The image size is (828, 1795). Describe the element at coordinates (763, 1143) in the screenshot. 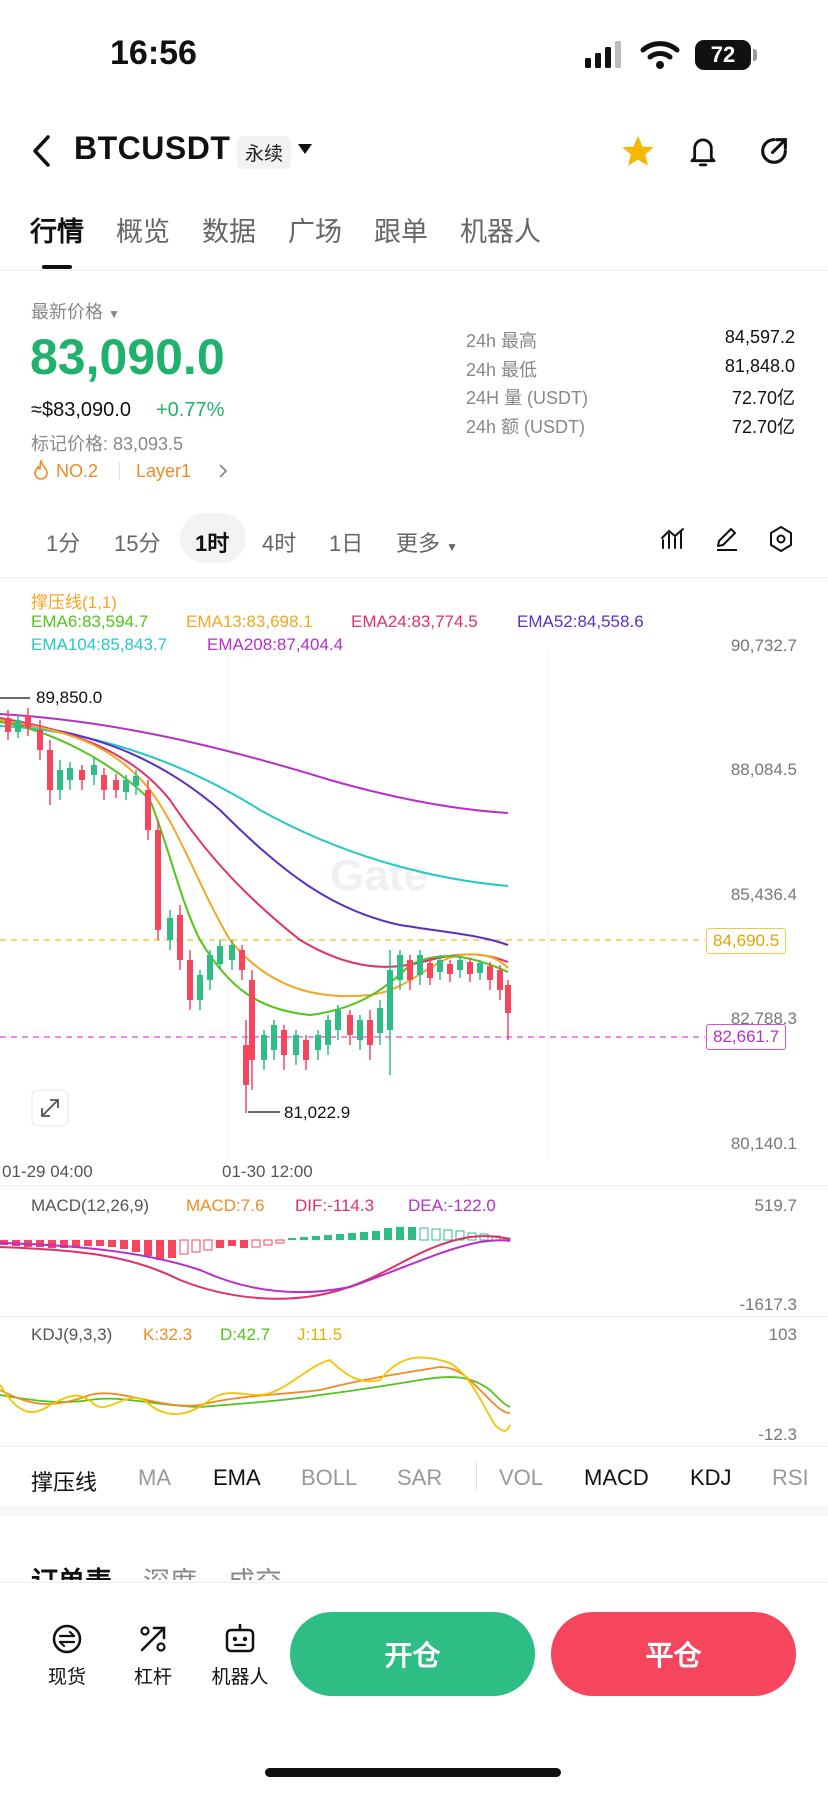

I see `yaxis-label: 80,140.1` at that location.